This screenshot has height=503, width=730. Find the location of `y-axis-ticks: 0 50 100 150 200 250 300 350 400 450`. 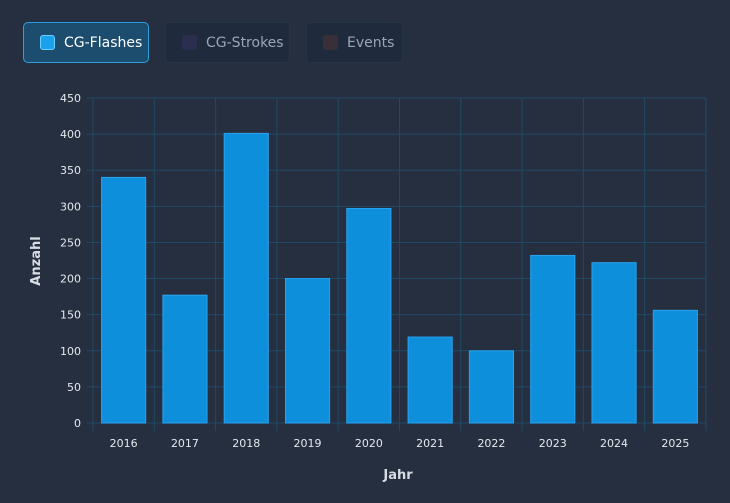

y-axis-ticks: 0 50 100 150 200 250 300 350 400 450 is located at coordinates (70, 261).